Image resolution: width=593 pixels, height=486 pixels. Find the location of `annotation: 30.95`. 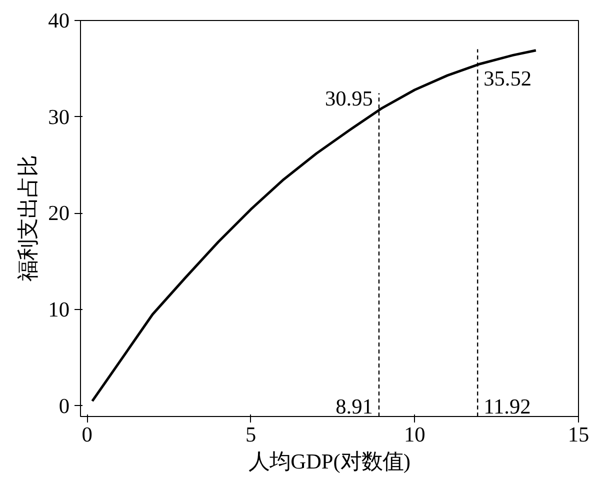

annotation: 30.95 is located at coordinates (348, 98).